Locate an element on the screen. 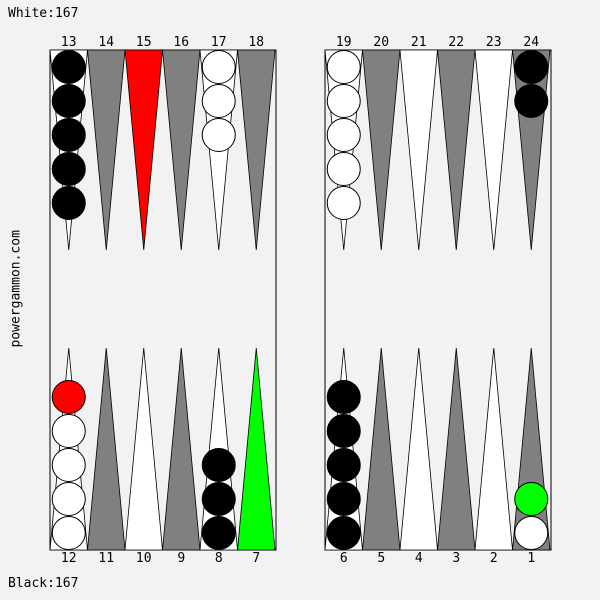 The image size is (600, 600). point-number-10: 10 is located at coordinates (143, 558).